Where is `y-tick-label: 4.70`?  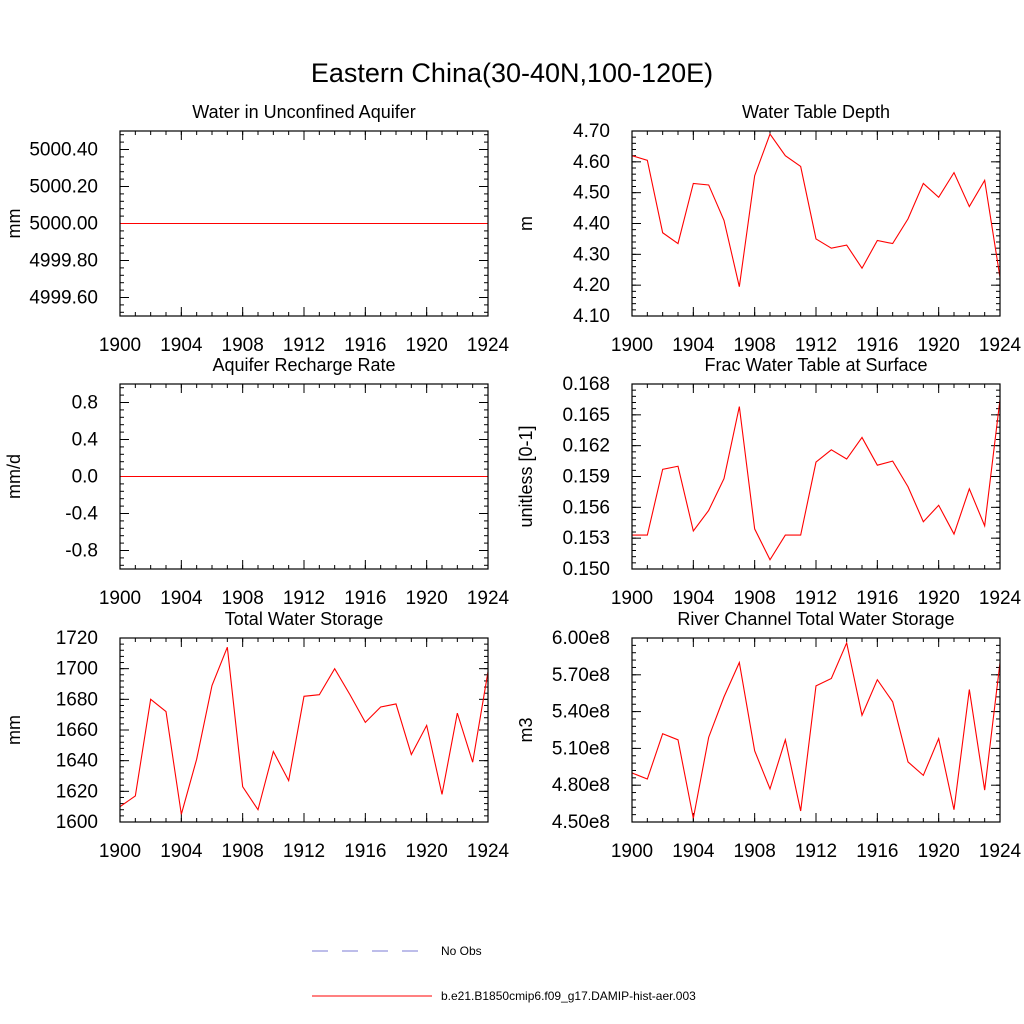
y-tick-label: 4.70 is located at coordinates (591, 131).